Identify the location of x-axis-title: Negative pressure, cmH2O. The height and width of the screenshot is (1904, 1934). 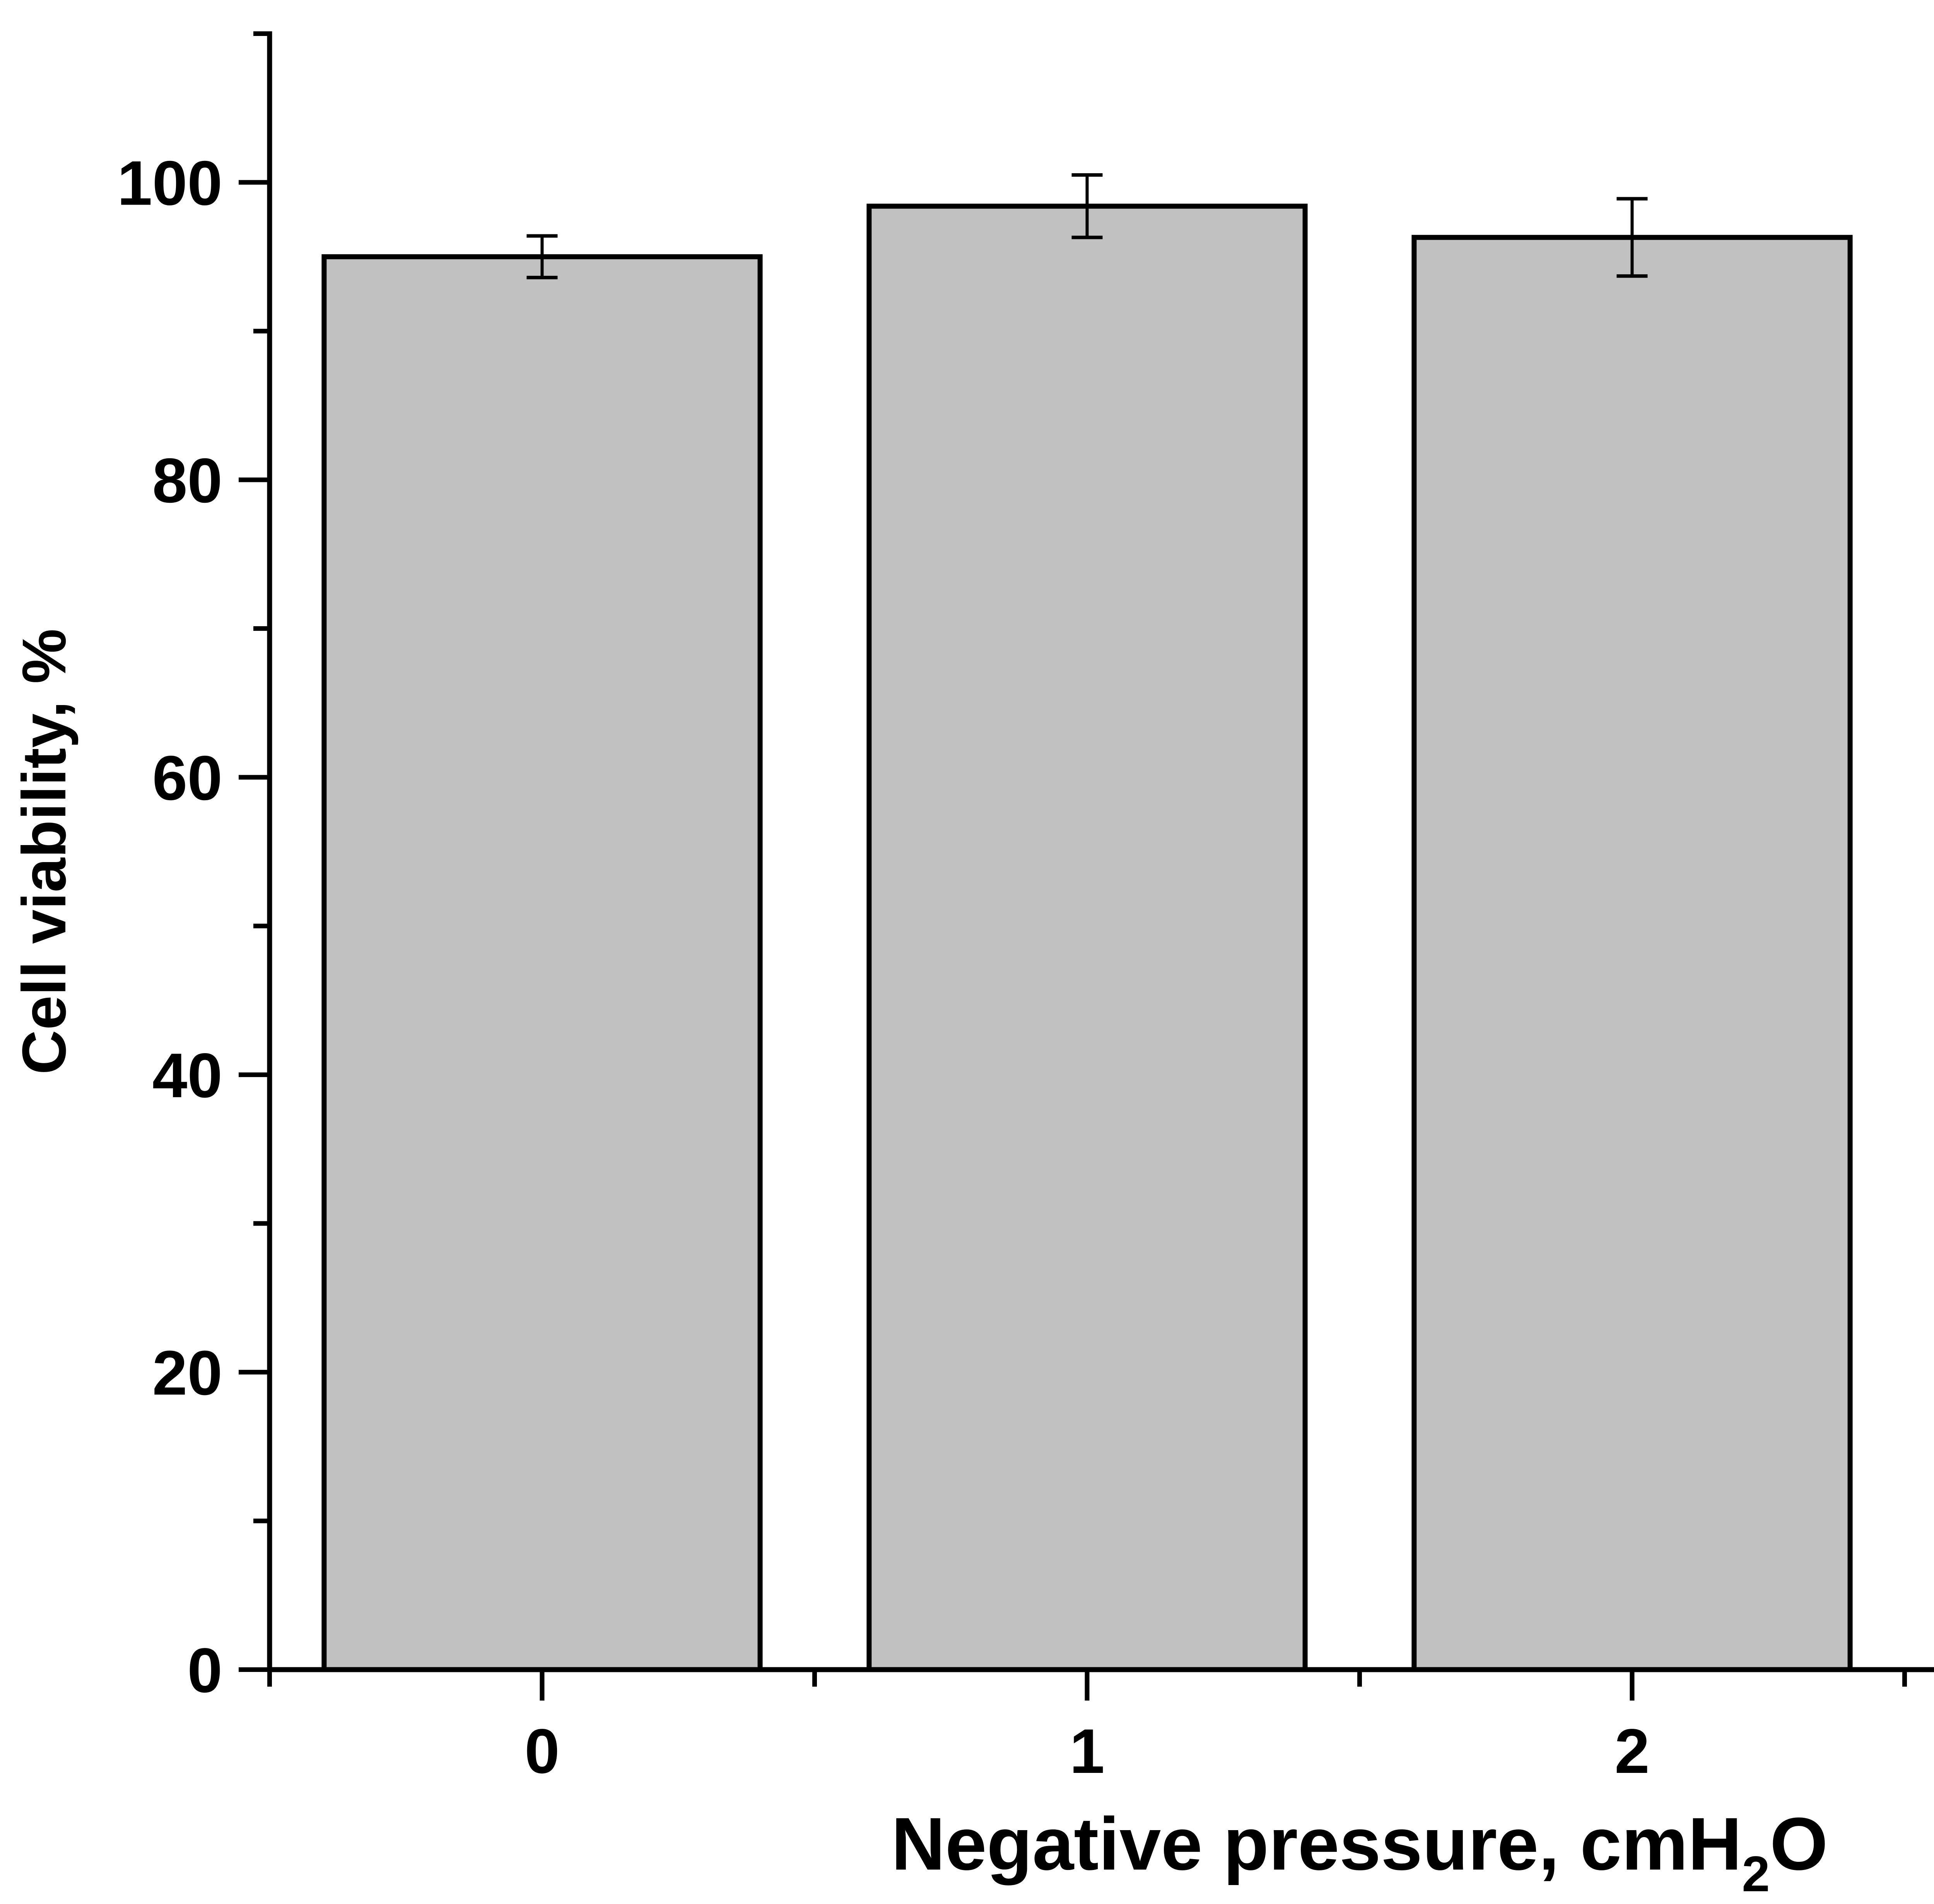
(1359, 1852).